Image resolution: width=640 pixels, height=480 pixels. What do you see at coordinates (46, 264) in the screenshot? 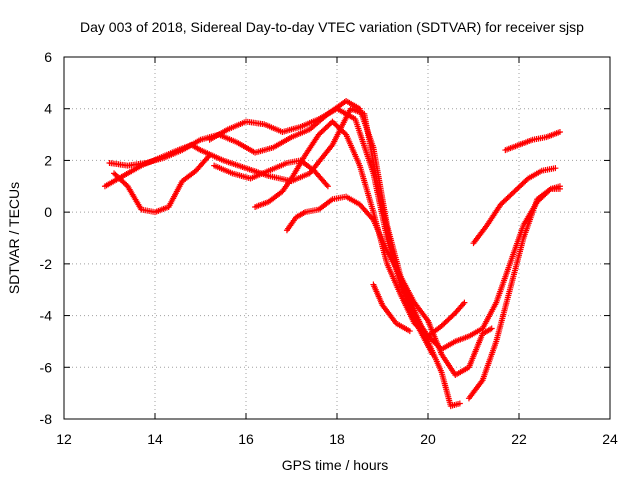
I see `y-tick-label: -2` at bounding box center [46, 264].